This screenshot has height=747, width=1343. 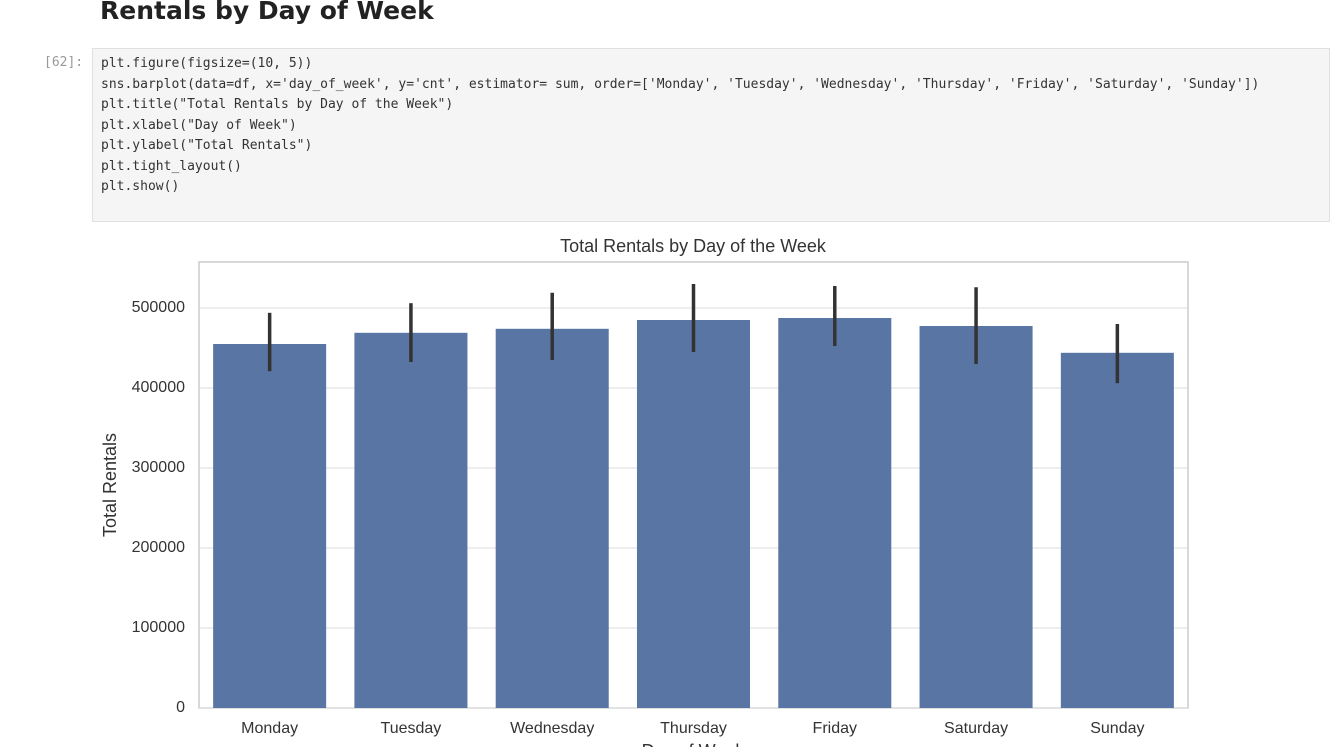 What do you see at coordinates (158, 307) in the screenshot?
I see `y-tick-label: 500000` at bounding box center [158, 307].